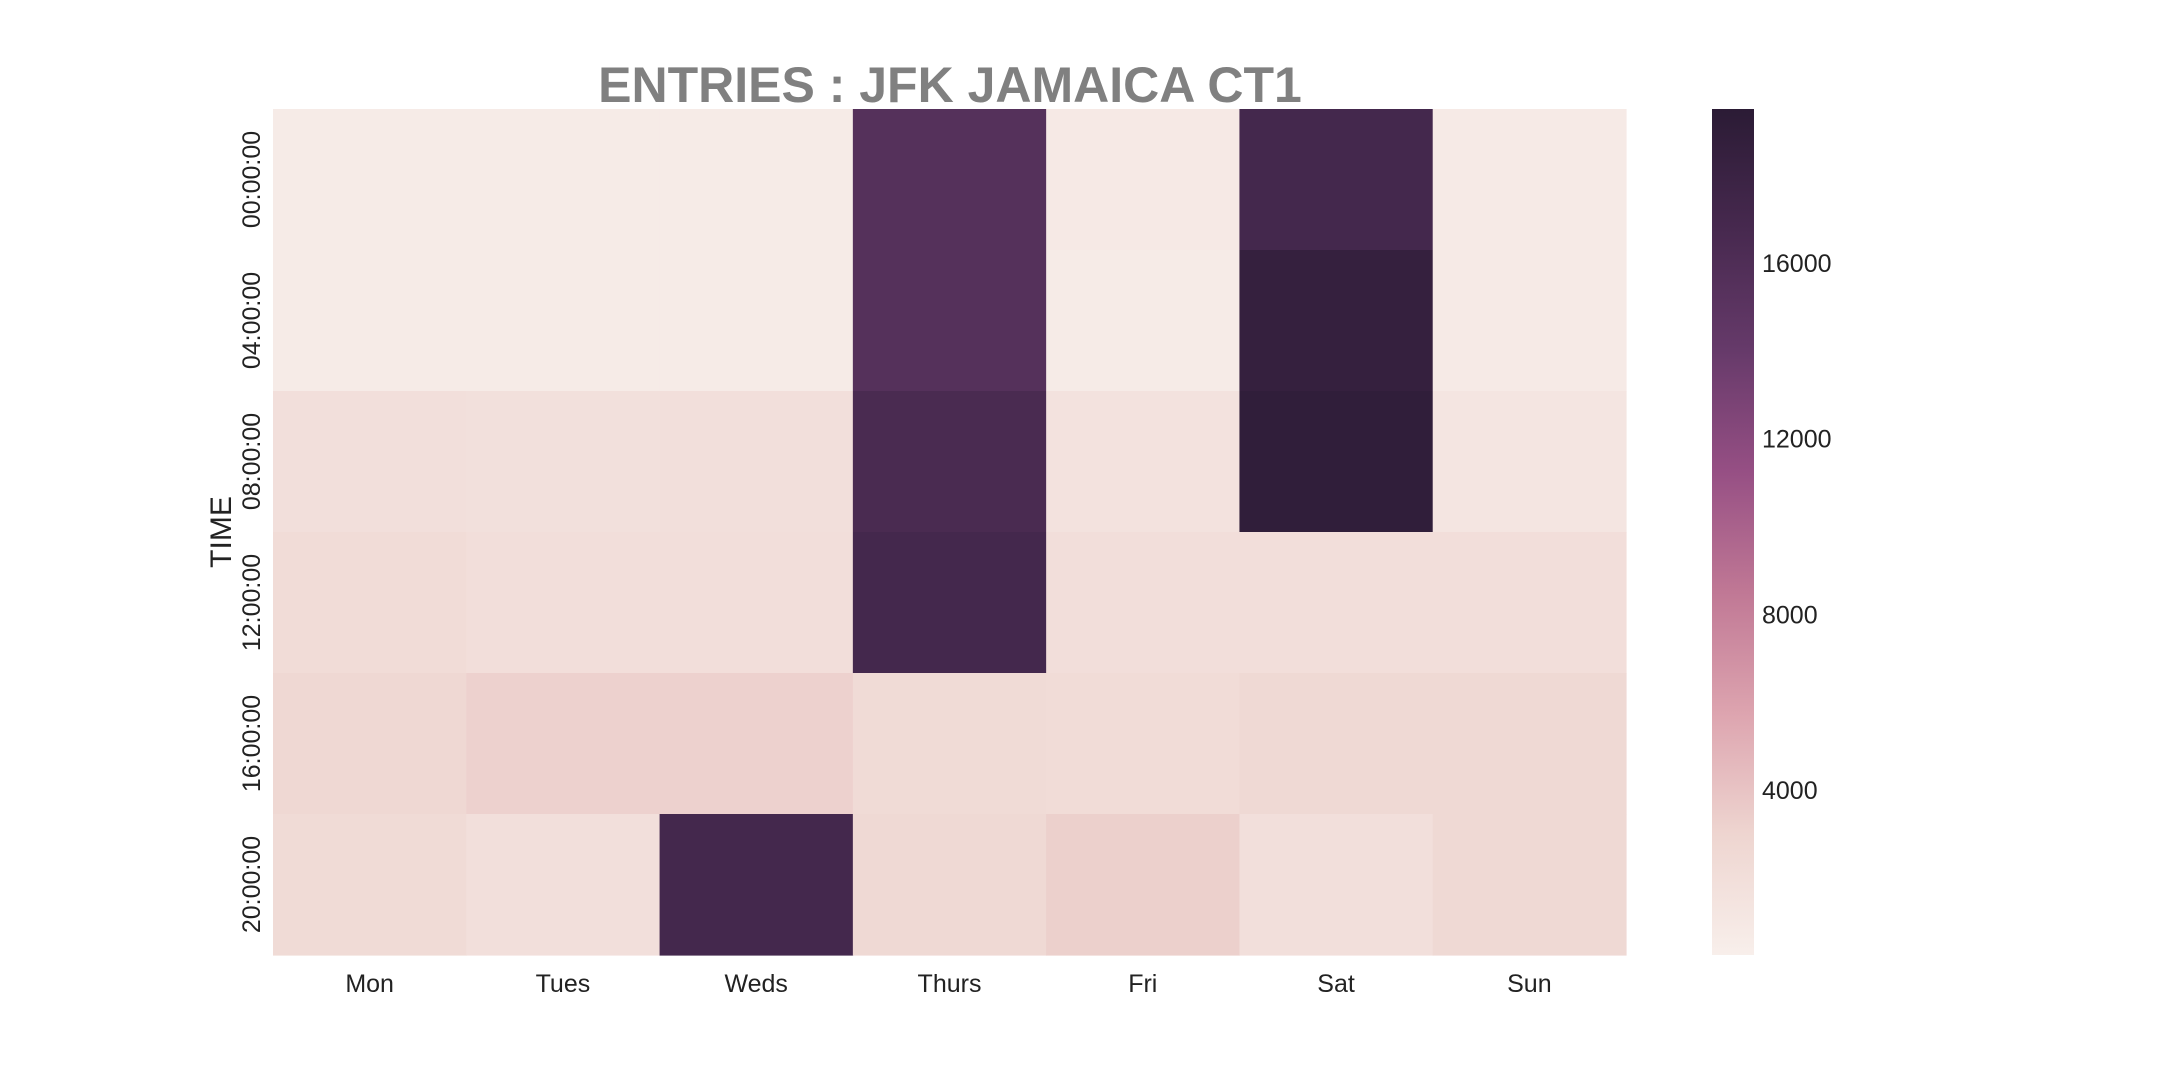  What do you see at coordinates (950, 85) in the screenshot?
I see `chart-title: ENTRIES : JFK JAMAICA CT1` at bounding box center [950, 85].